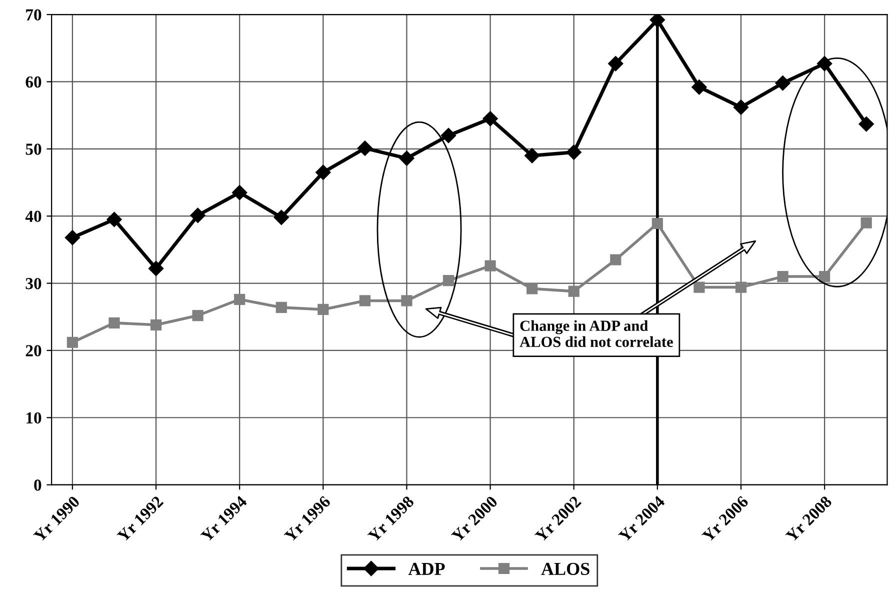 The height and width of the screenshot is (606, 889). What do you see at coordinates (34, 149) in the screenshot?
I see `y-tick-label: 50` at bounding box center [34, 149].